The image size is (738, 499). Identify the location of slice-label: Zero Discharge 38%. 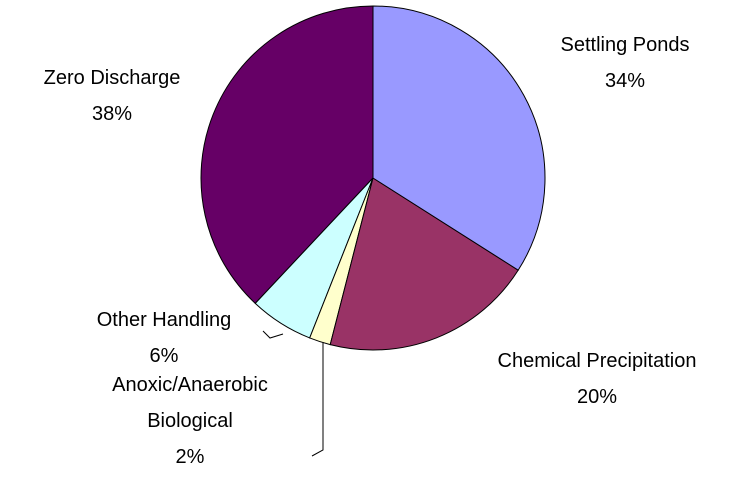
(112, 96).